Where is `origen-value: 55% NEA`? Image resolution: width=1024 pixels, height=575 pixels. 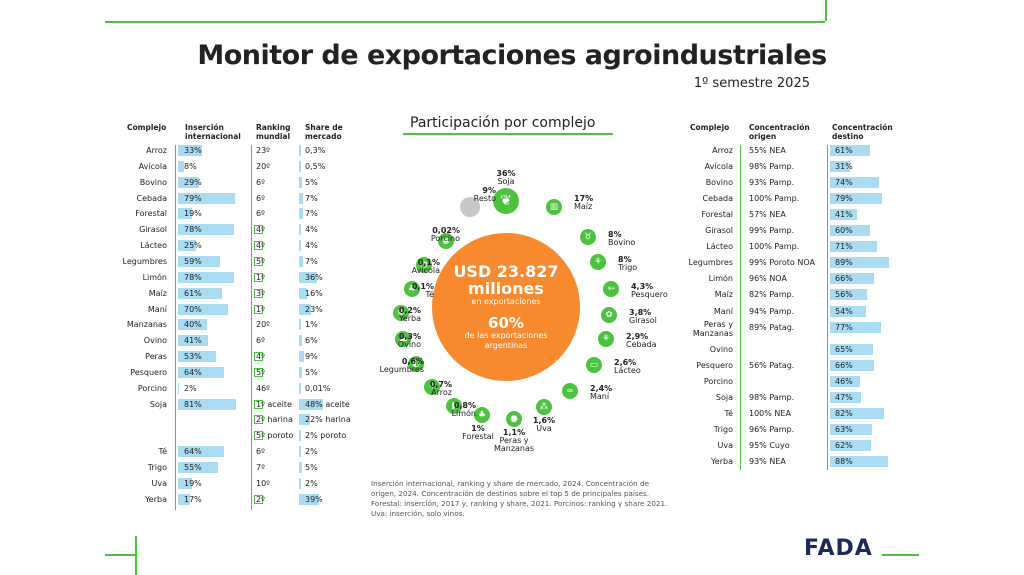 origen-value: 55% NEA is located at coordinates (767, 150).